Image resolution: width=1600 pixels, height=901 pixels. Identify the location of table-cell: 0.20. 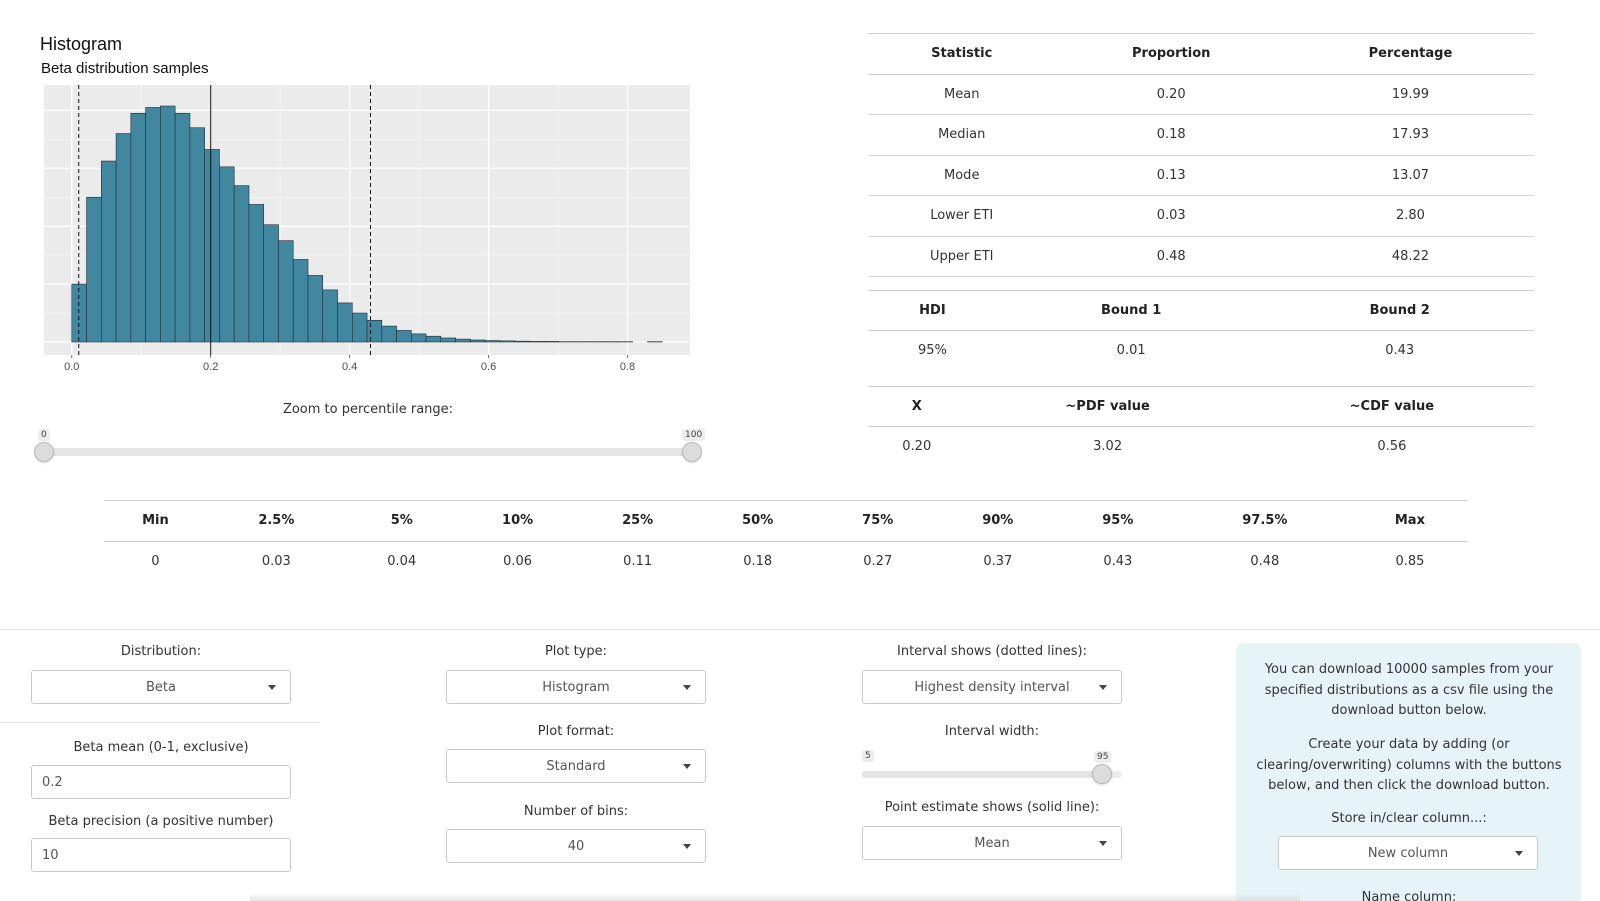
(1171, 94).